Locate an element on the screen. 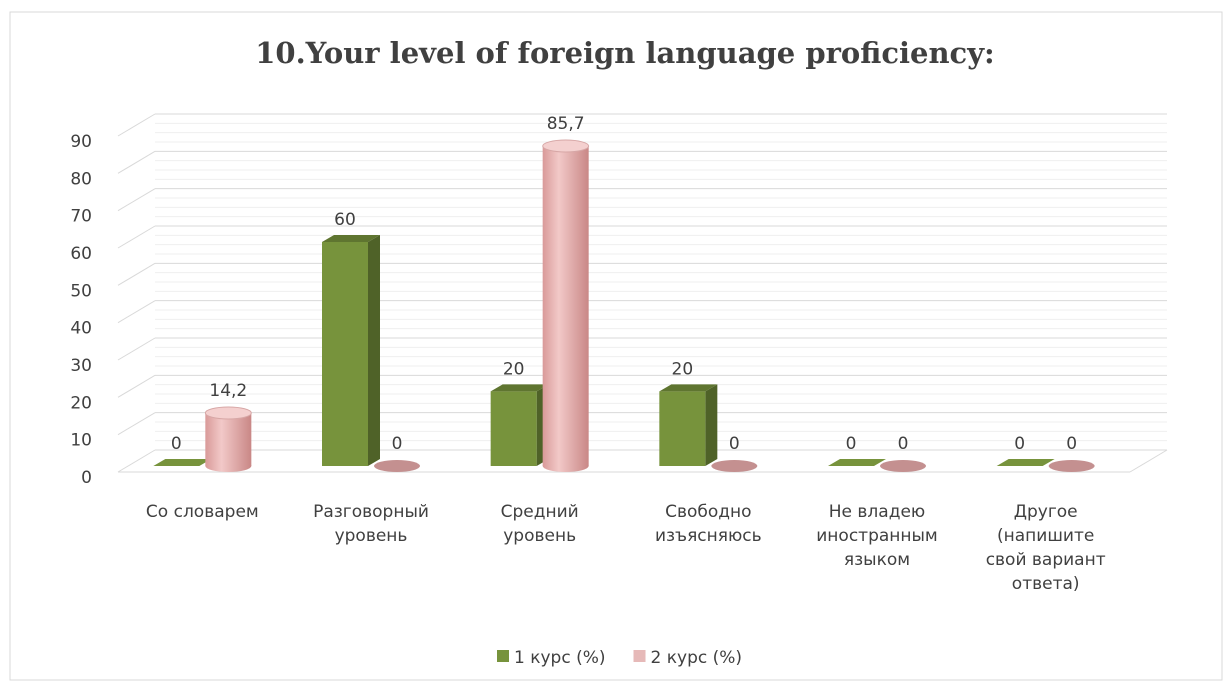  y-tick-label: 30 is located at coordinates (81, 366).